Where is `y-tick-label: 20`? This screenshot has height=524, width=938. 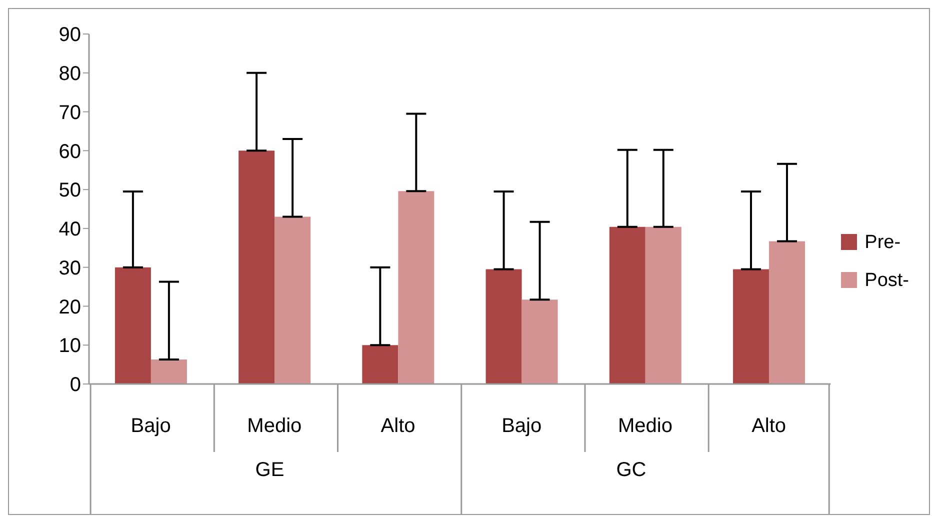
y-tick-label: 20 is located at coordinates (69, 307).